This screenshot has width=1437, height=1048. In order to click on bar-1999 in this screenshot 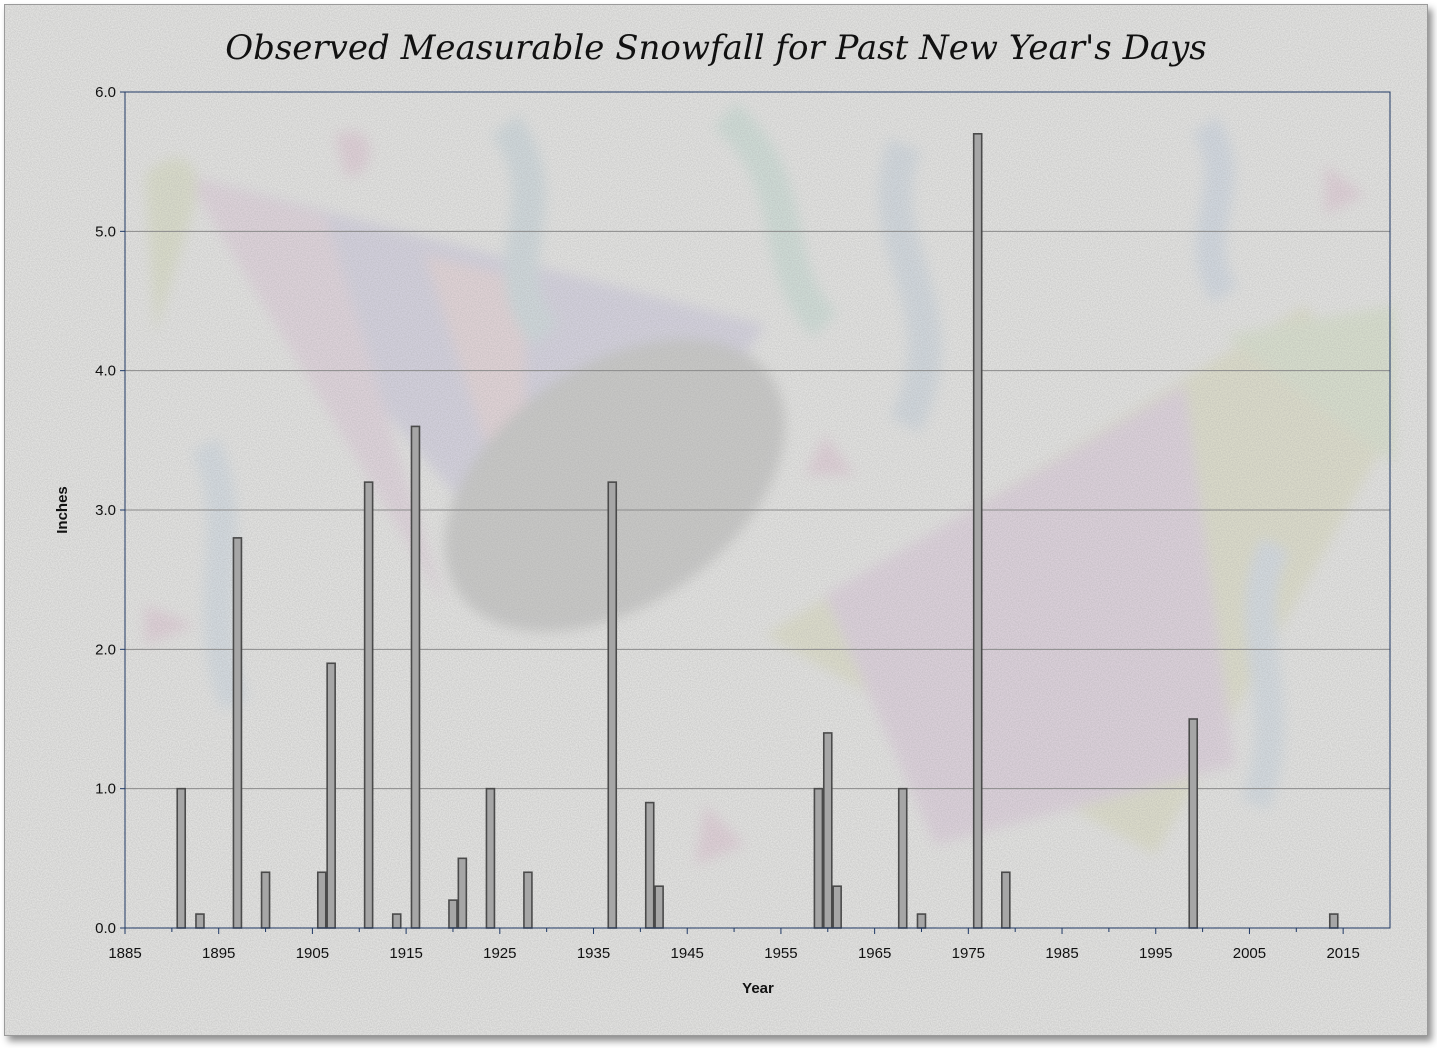, I will do `click(1193, 823)`.